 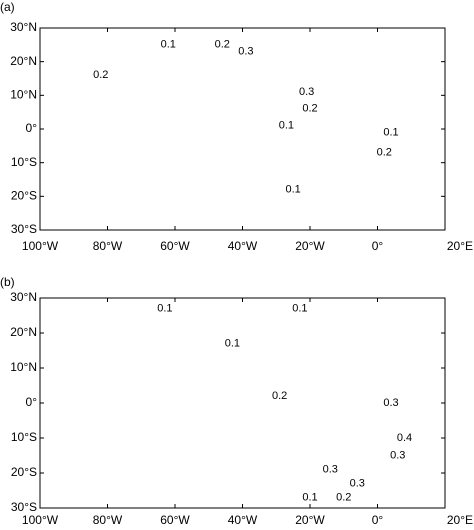 What do you see at coordinates (404, 438) in the screenshot?
I see `contour-label: 0.4` at bounding box center [404, 438].